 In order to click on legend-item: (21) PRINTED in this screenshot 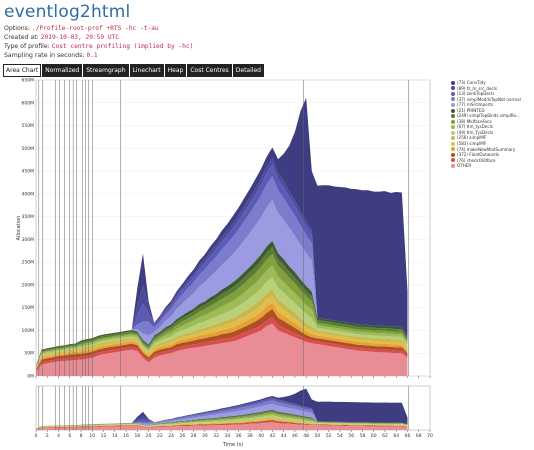, I will do `click(486, 111)`.